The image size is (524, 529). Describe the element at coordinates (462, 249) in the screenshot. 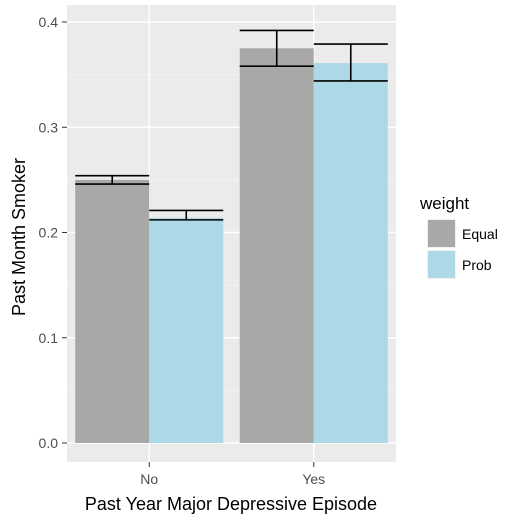

I see `legend-items: Equal Prob` at that location.